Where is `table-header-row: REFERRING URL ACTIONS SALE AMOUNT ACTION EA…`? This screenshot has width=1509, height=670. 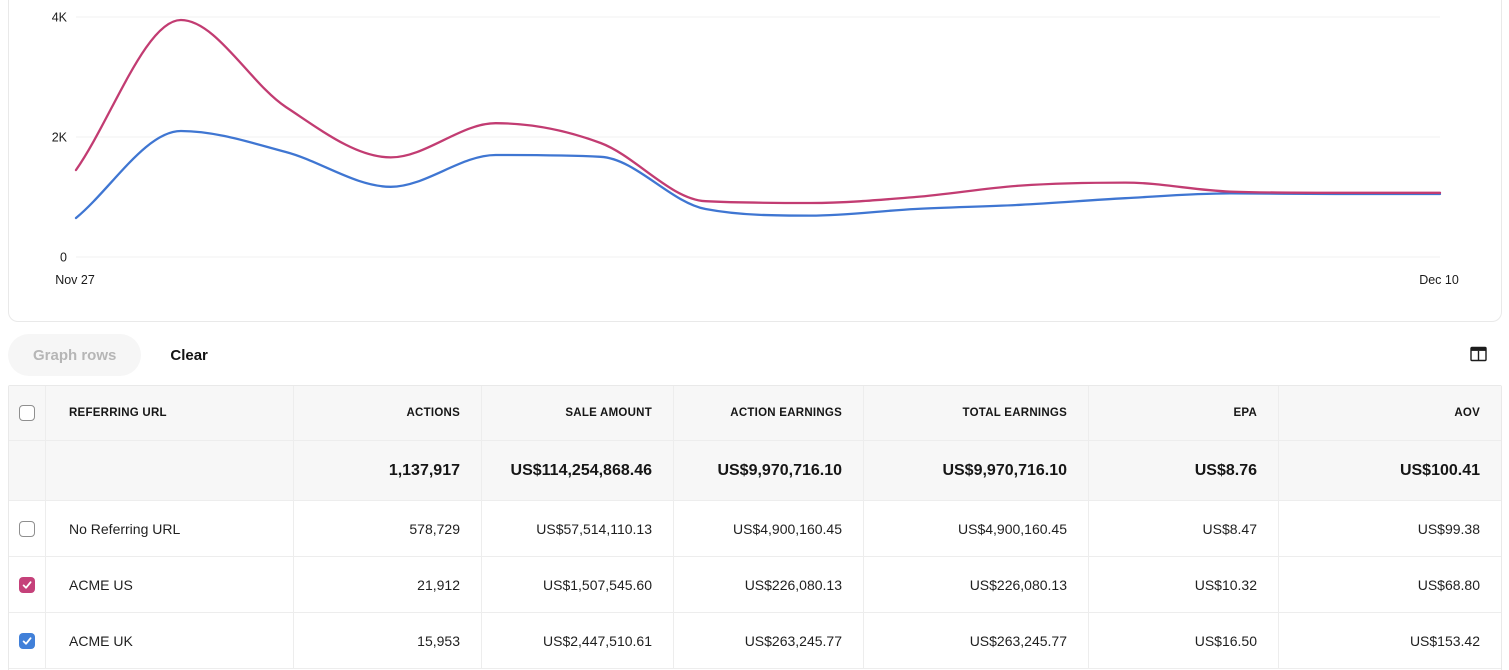
table-header-row: REFERRING URL ACTIONS SALE AMOUNT ACTION EA… is located at coordinates (755, 413).